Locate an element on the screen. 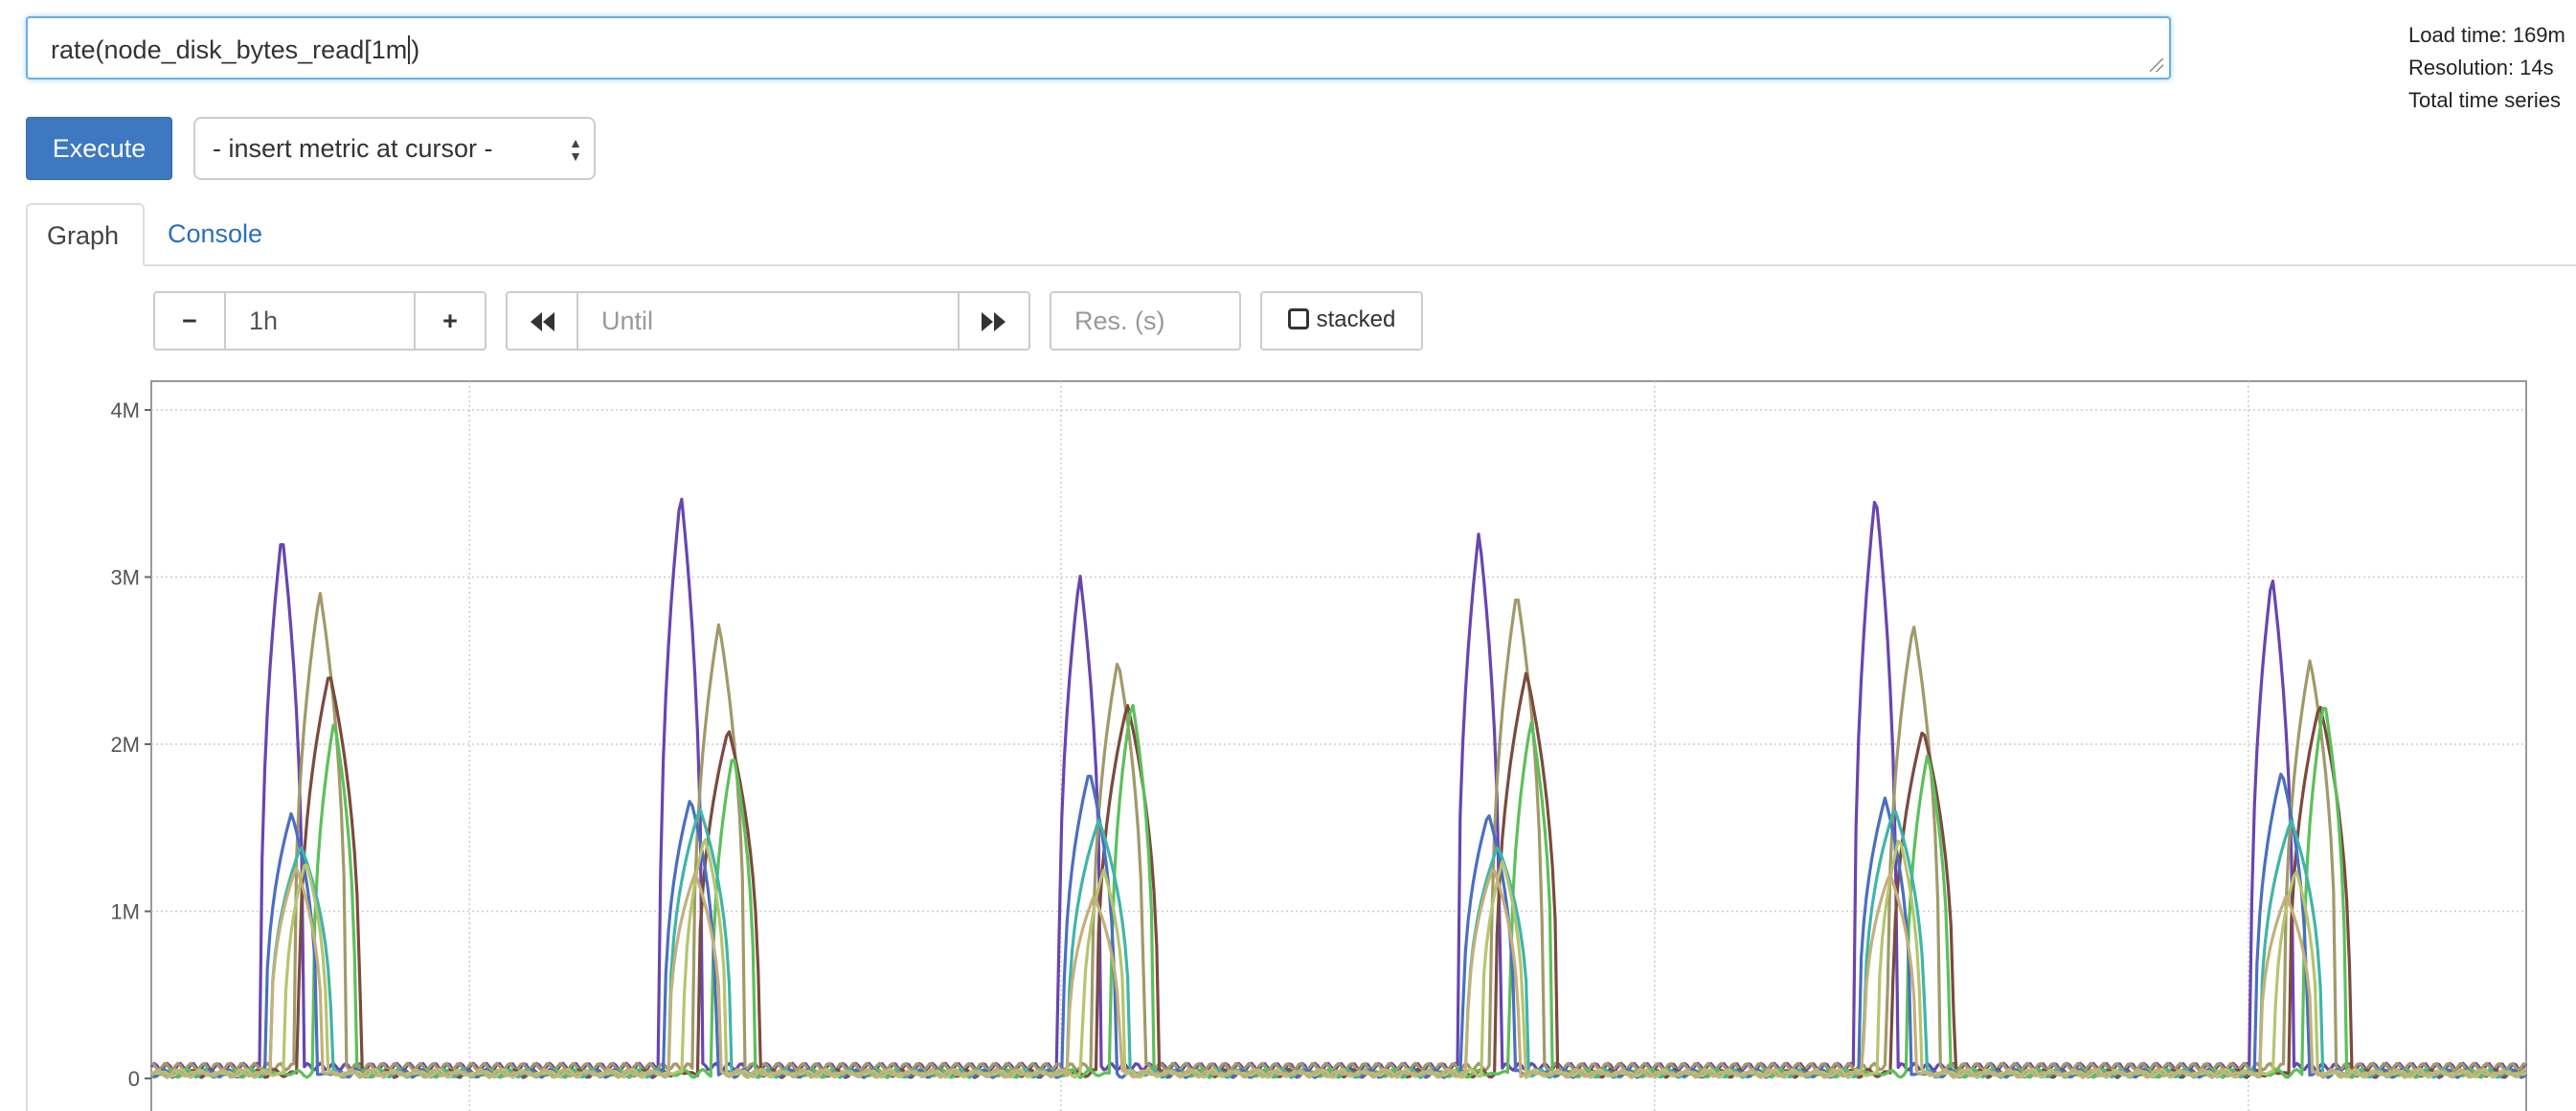 This screenshot has height=1111, width=2576. resolution-stat: Resolution: 14s is located at coordinates (2481, 68).